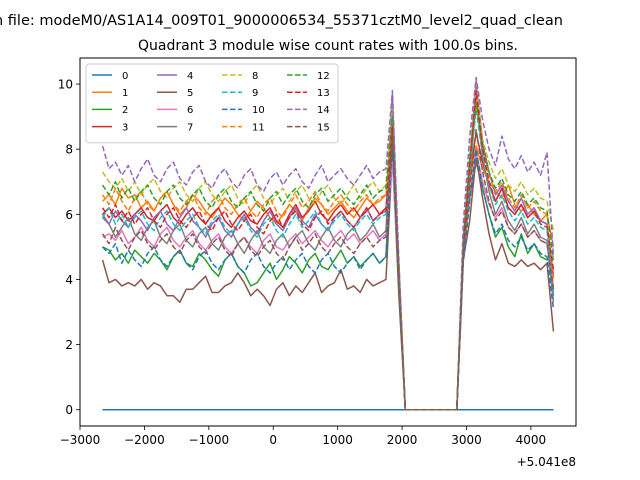 This screenshot has width=640, height=480. What do you see at coordinates (190, 93) in the screenshot?
I see `legend-label-5: 5` at bounding box center [190, 93].